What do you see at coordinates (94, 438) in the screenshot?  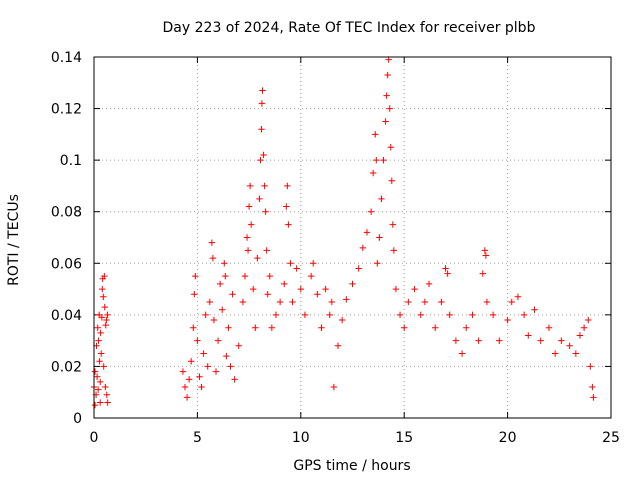 I see `x-tick-label: 0` at bounding box center [94, 438].